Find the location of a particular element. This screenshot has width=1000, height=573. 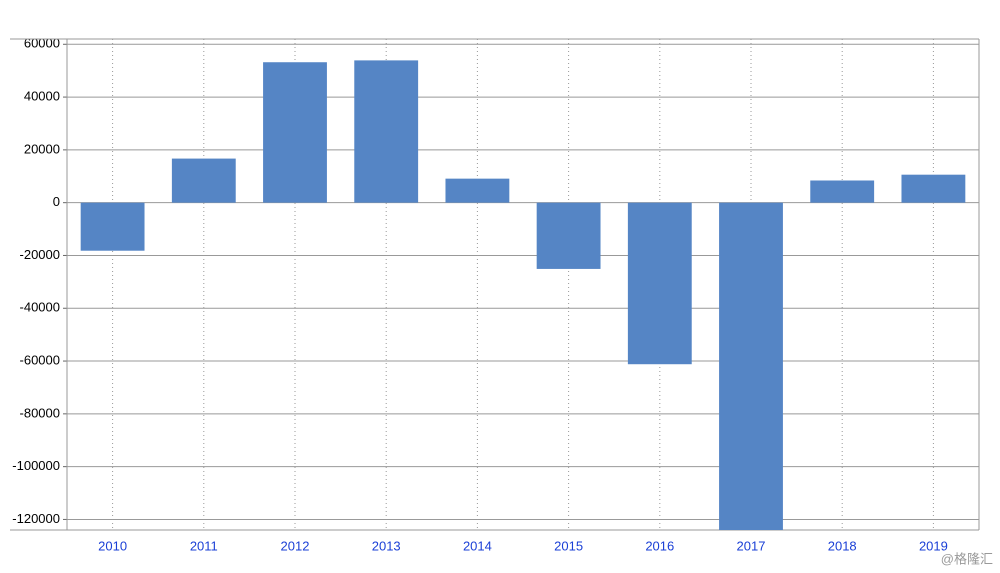

y-tick-label: 0 is located at coordinates (56, 201).